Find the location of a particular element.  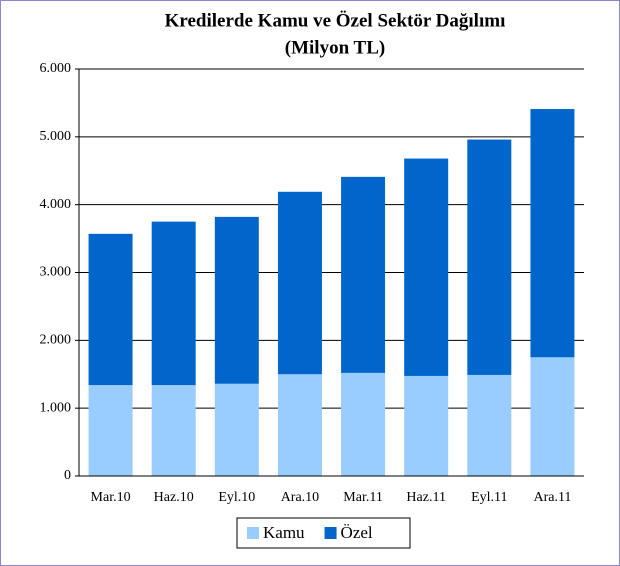

x-tick-label: Mar.10 is located at coordinates (111, 497).